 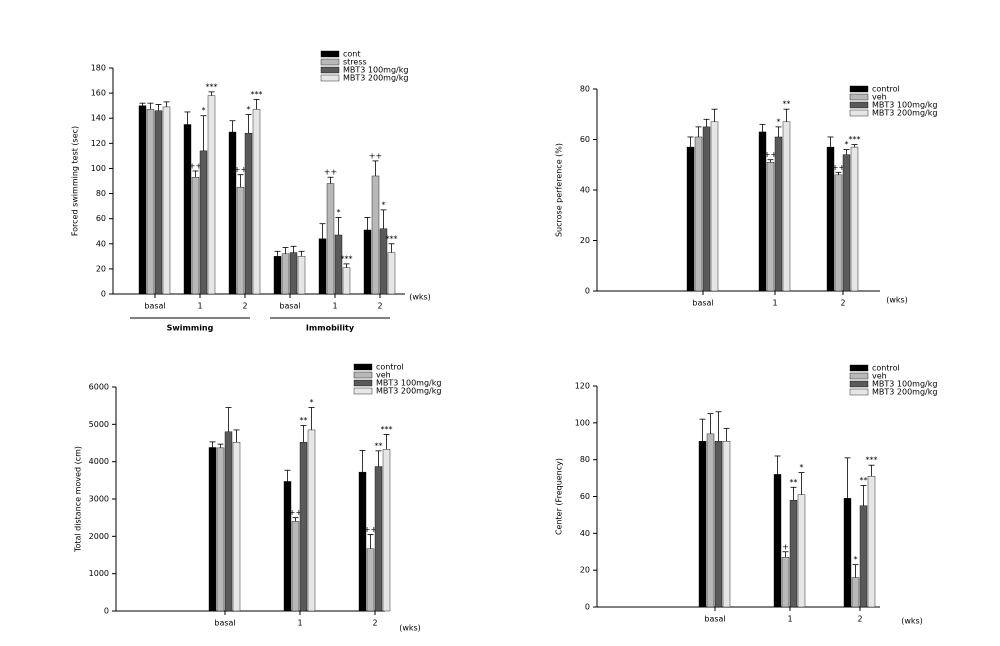 What do you see at coordinates (99, 387) in the screenshot?
I see `y-tick-label: 6000` at bounding box center [99, 387].